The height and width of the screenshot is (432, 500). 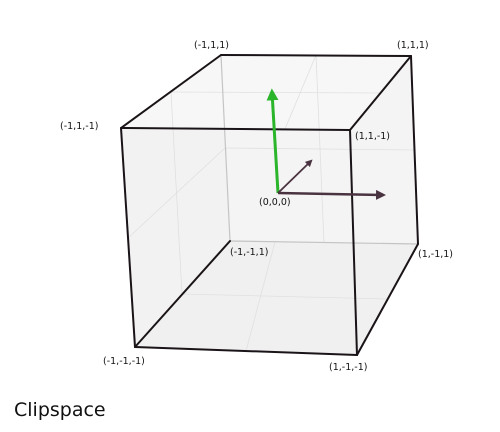 I want to click on label-origin: (0,0,0), so click(x=275, y=202).